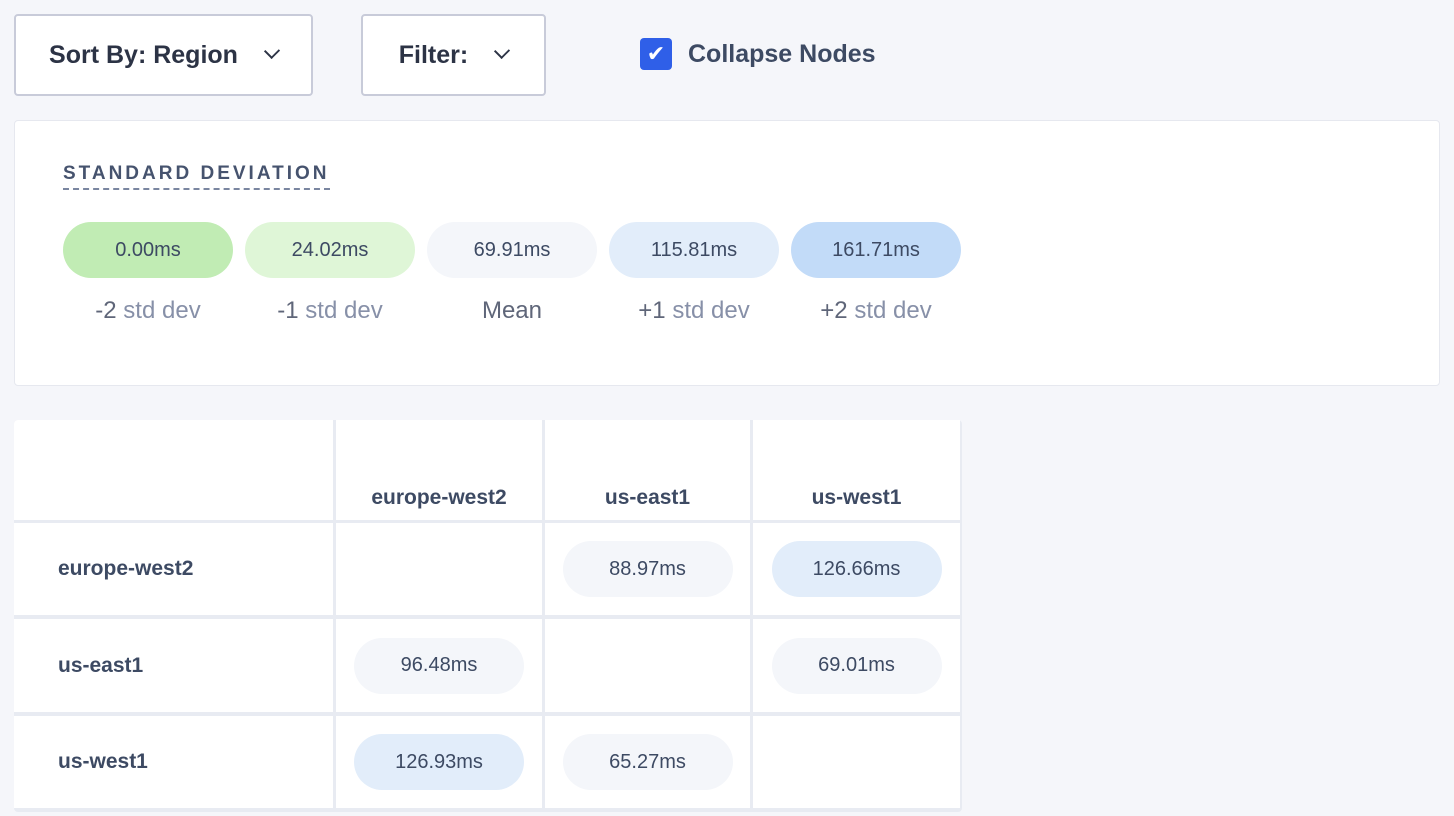 This screenshot has height=816, width=1454. I want to click on sort-by-dropdown: Sort By: Region, so click(163, 55).